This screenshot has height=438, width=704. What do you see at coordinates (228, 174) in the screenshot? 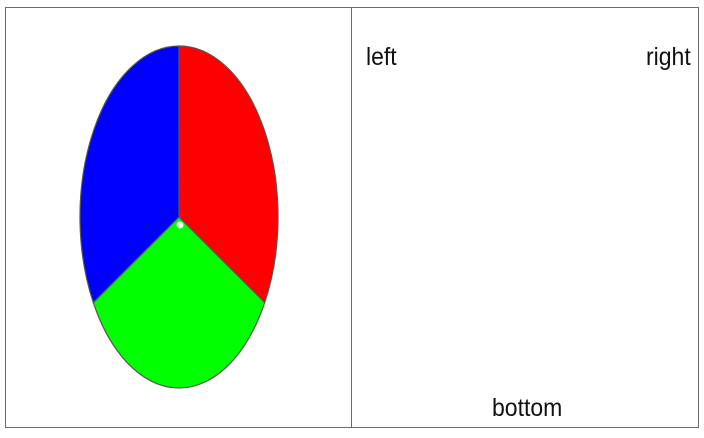
I see `pie-slice-red` at bounding box center [228, 174].